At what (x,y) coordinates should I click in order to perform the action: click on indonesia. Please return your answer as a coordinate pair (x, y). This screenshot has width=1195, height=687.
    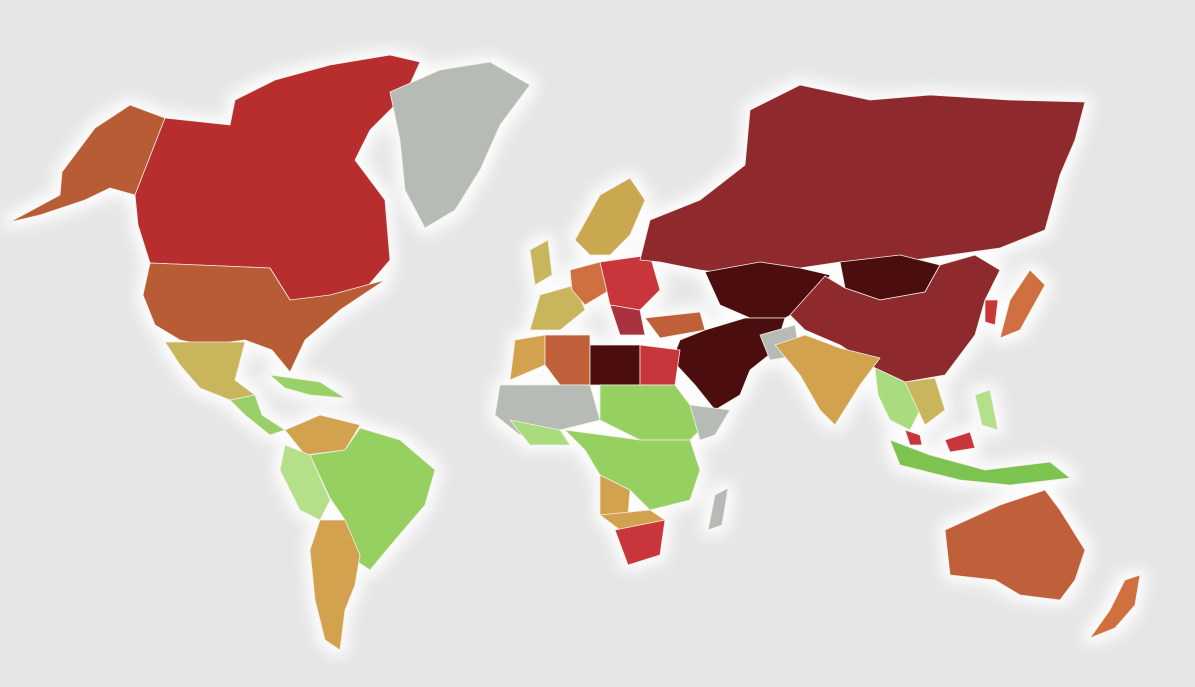
    Looking at the image, I should click on (980, 462).